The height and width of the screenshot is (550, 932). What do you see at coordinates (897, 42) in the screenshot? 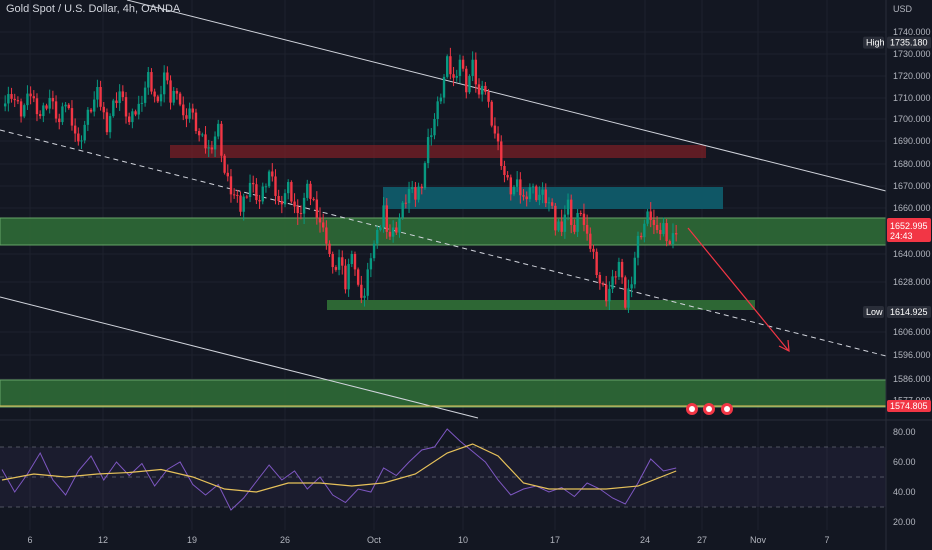
I see `high-price-tag: High 1735.180` at bounding box center [897, 42].